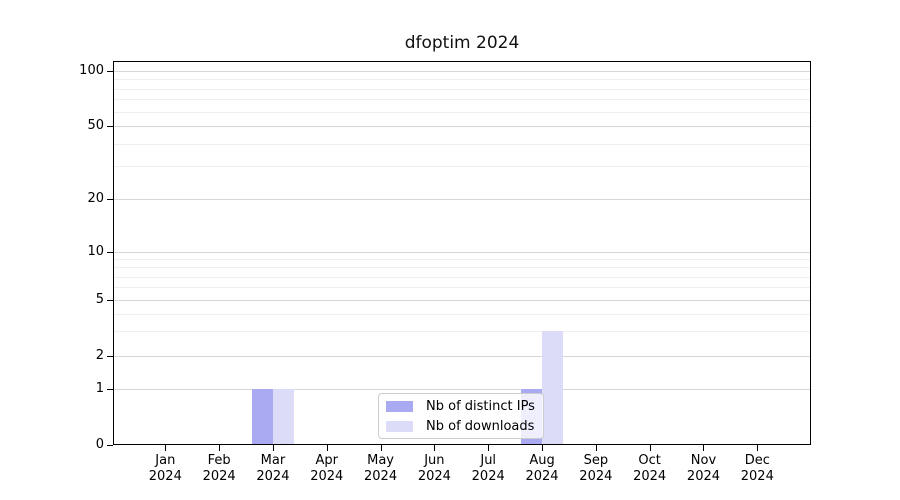  What do you see at coordinates (757, 460) in the screenshot?
I see `x-label-month: Dec` at bounding box center [757, 460].